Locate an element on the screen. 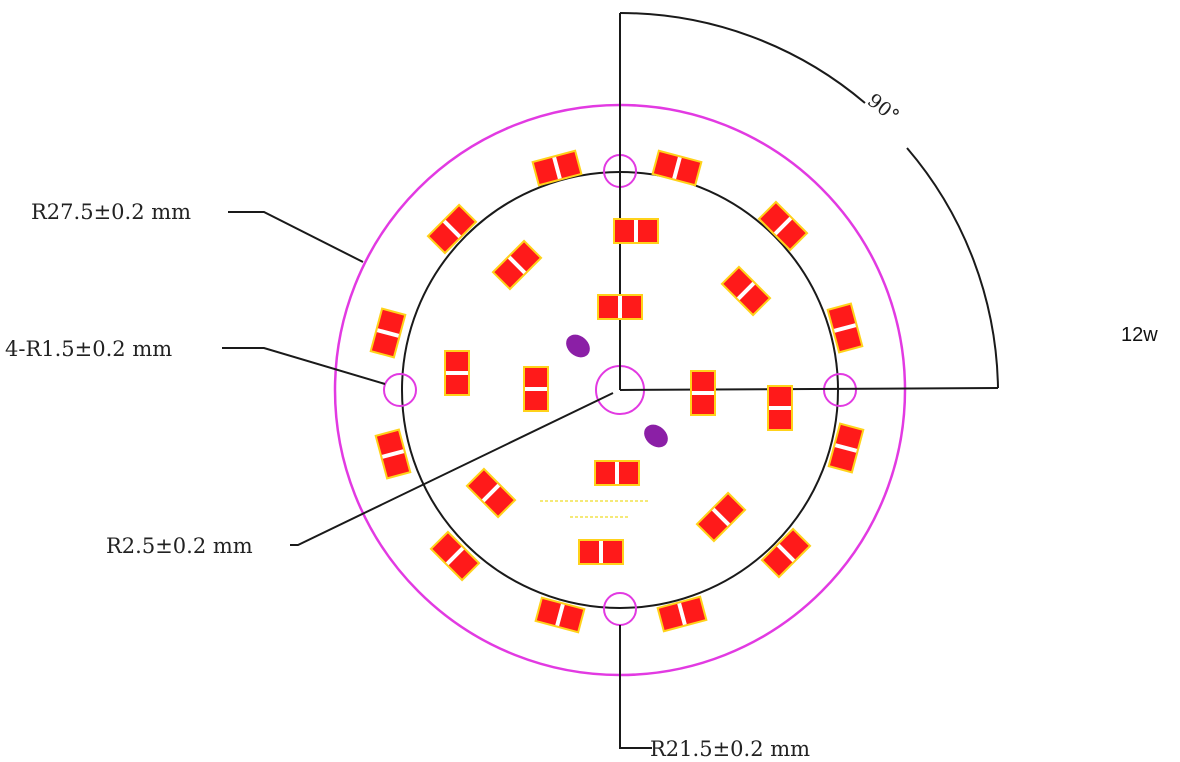 The height and width of the screenshot is (762, 1180). angle-label: 90° is located at coordinates (883, 108).